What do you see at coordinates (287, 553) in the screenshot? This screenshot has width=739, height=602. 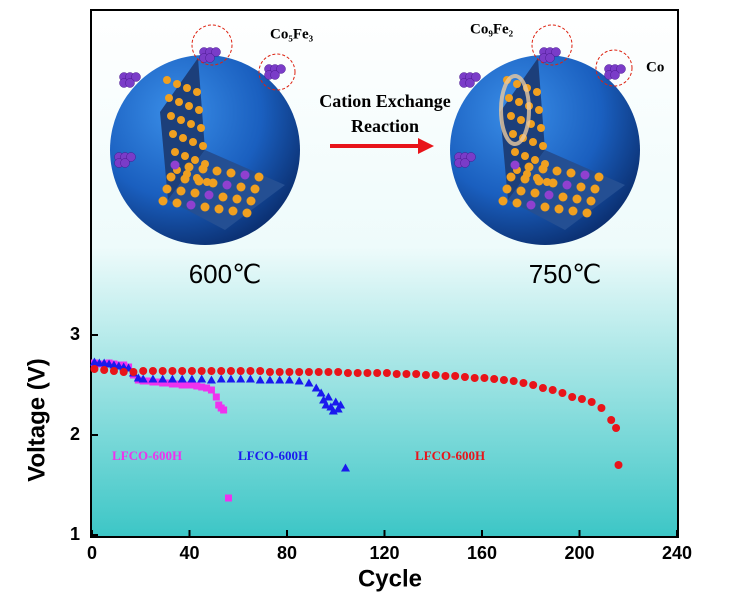 I see `x-tick-label: 80` at bounding box center [287, 553].